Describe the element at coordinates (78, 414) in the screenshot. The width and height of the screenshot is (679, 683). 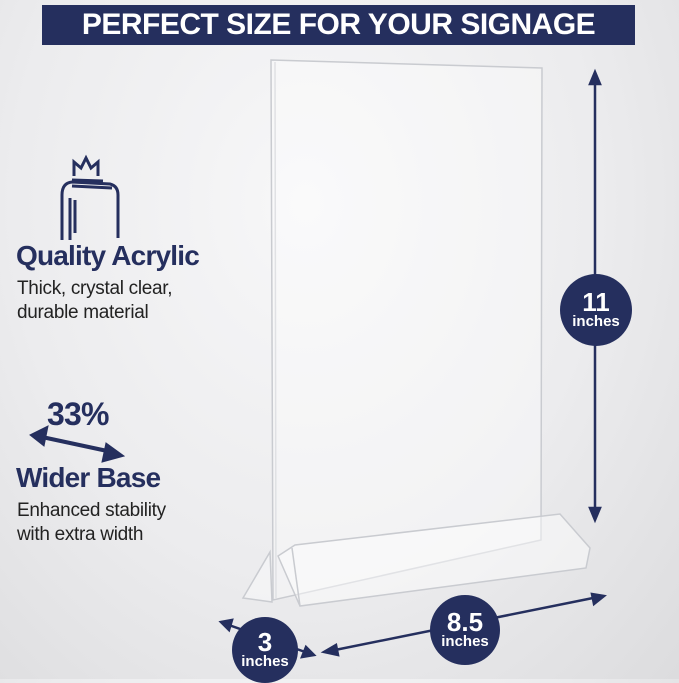
I see `wider-base-percent: 33%` at that location.